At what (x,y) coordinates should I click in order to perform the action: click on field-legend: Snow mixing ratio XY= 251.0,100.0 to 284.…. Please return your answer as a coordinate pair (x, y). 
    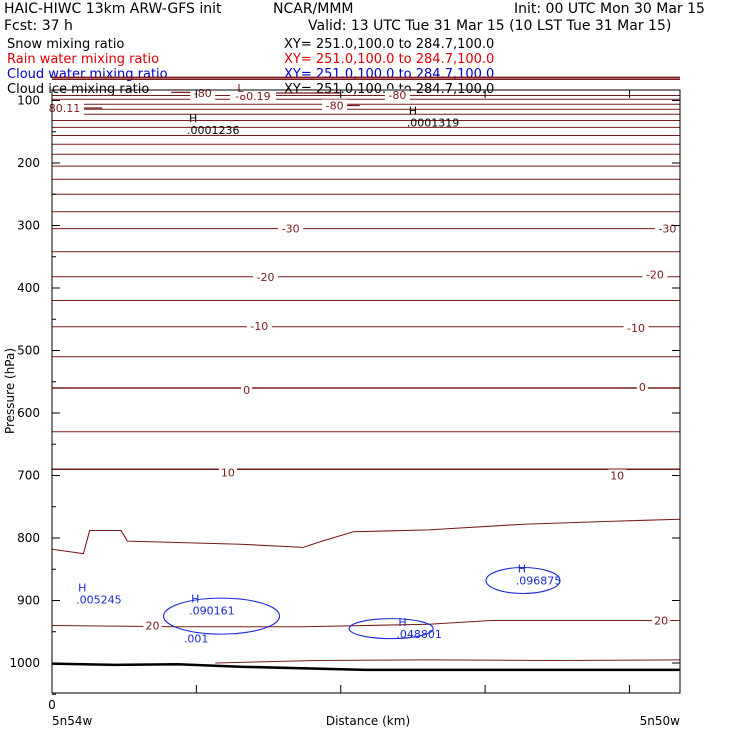
    Looking at the image, I should click on (250, 67).